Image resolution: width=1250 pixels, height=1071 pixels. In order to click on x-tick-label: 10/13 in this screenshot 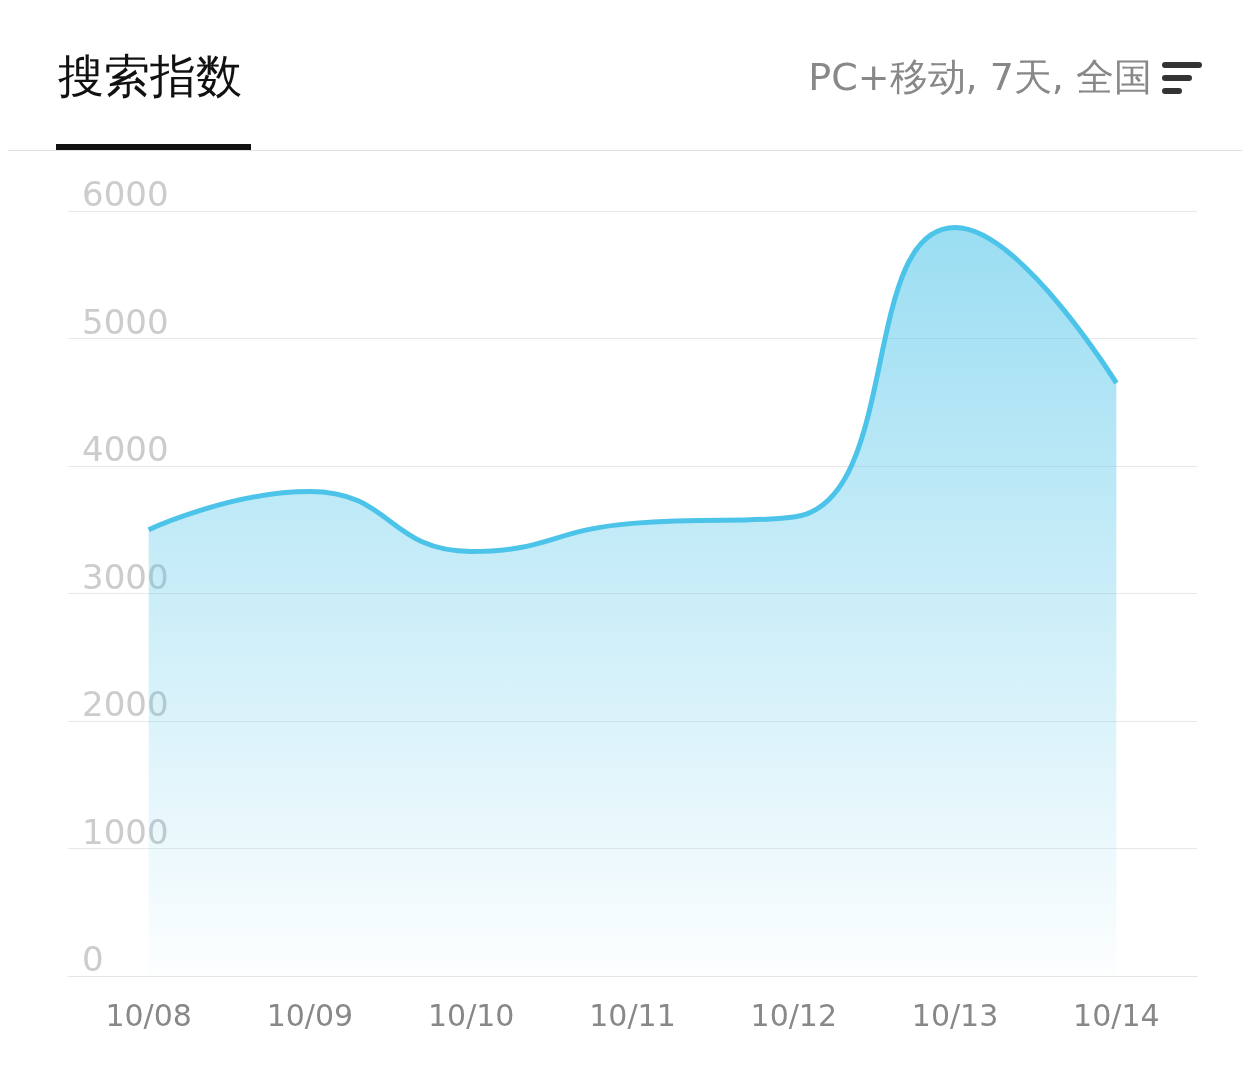, I will do `click(955, 1015)`.